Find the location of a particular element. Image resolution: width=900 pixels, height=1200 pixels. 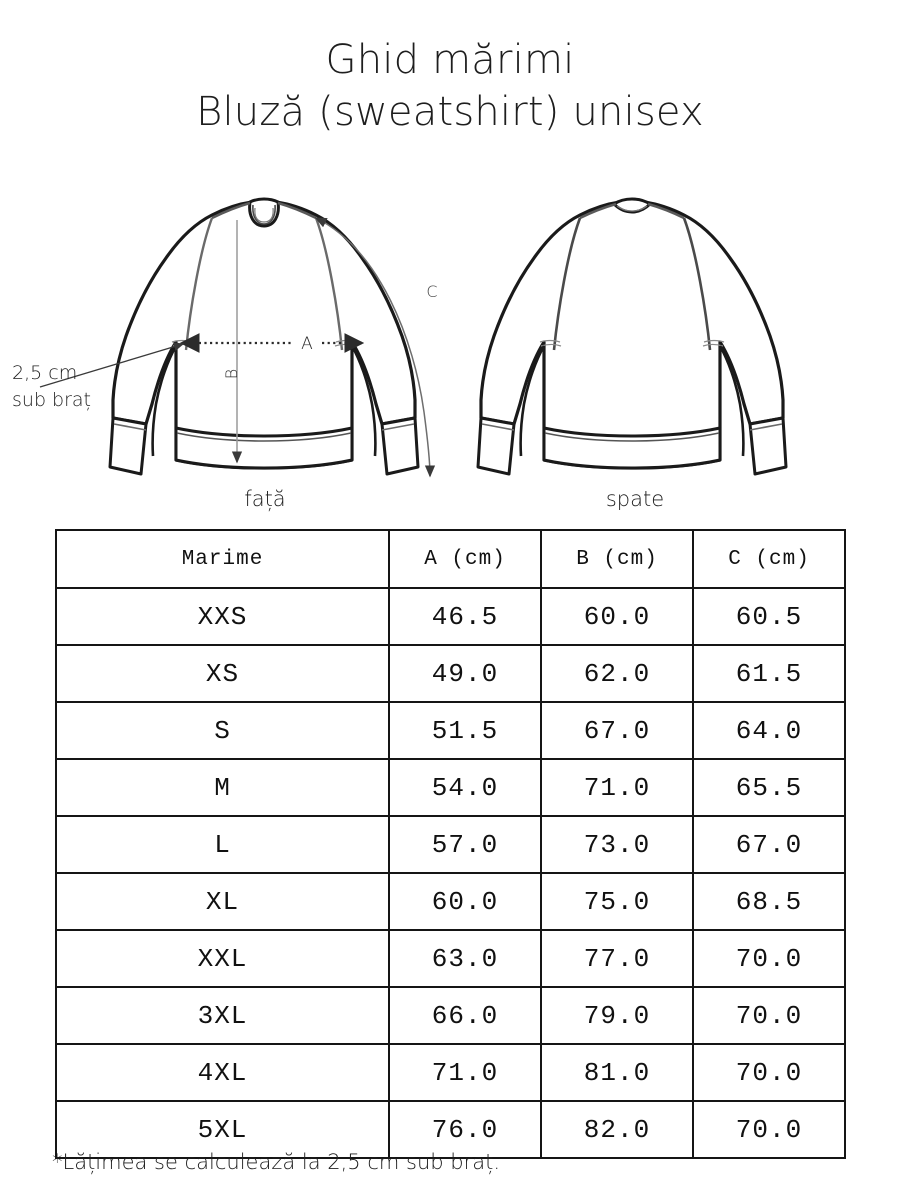

back-sleeve-inner-left is located at coordinates (532, 401).